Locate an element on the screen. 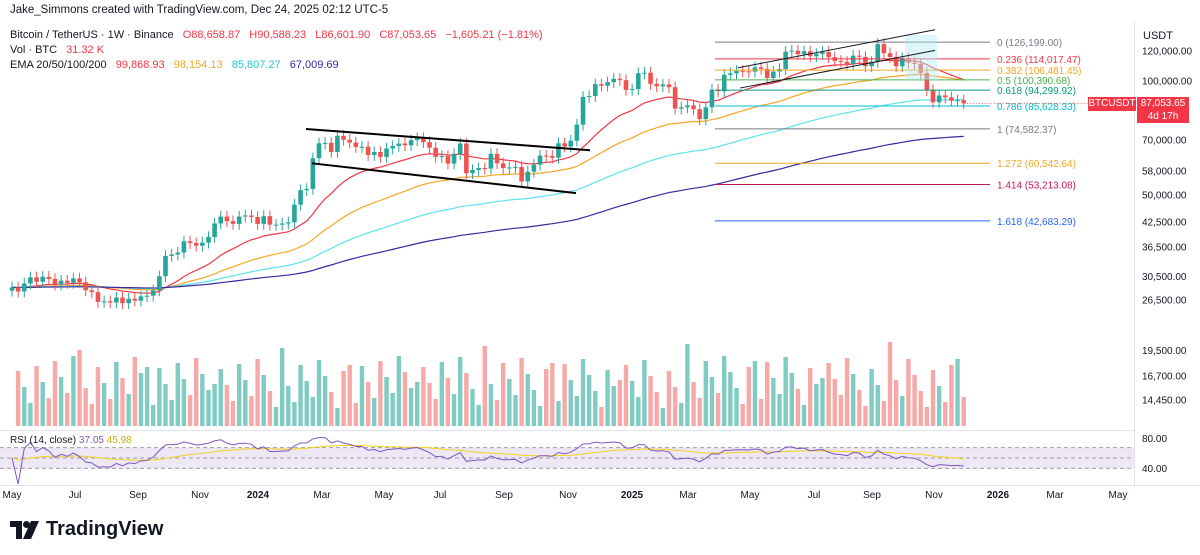 The height and width of the screenshot is (555, 1200). price-tick-label: 30,500.00 is located at coordinates (1164, 277).